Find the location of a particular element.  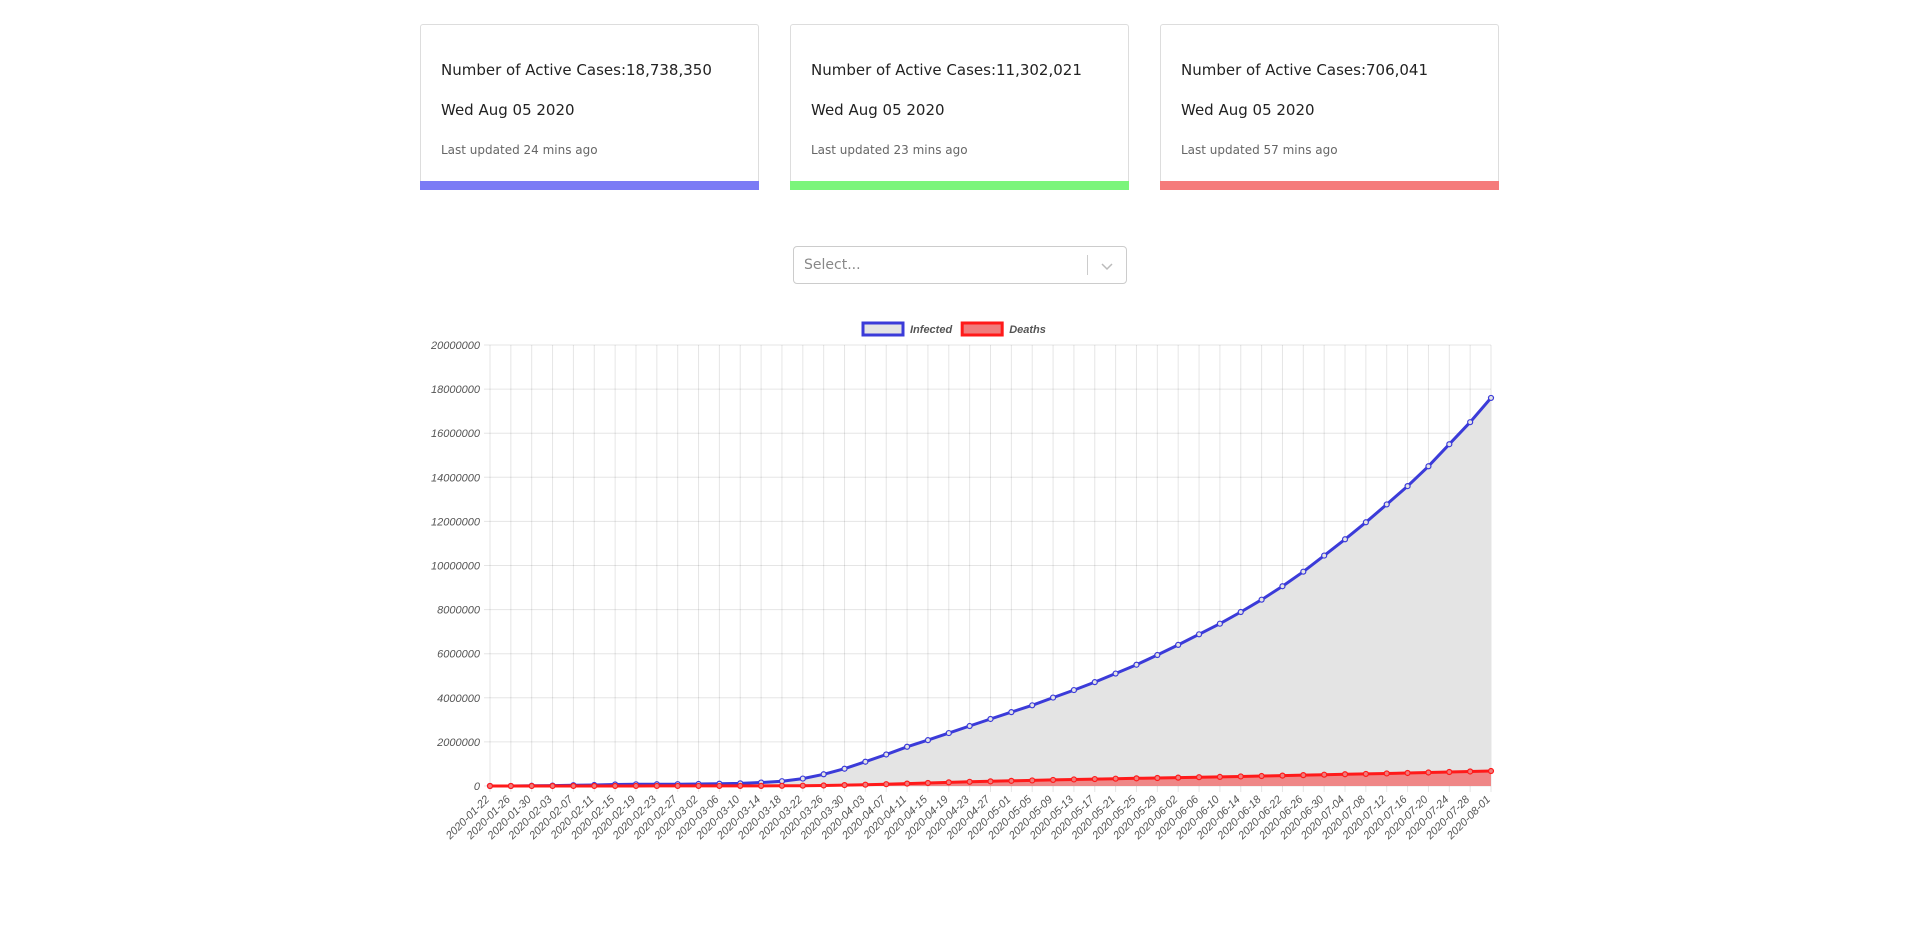

y-tick-label: 8000000 is located at coordinates (459, 611).